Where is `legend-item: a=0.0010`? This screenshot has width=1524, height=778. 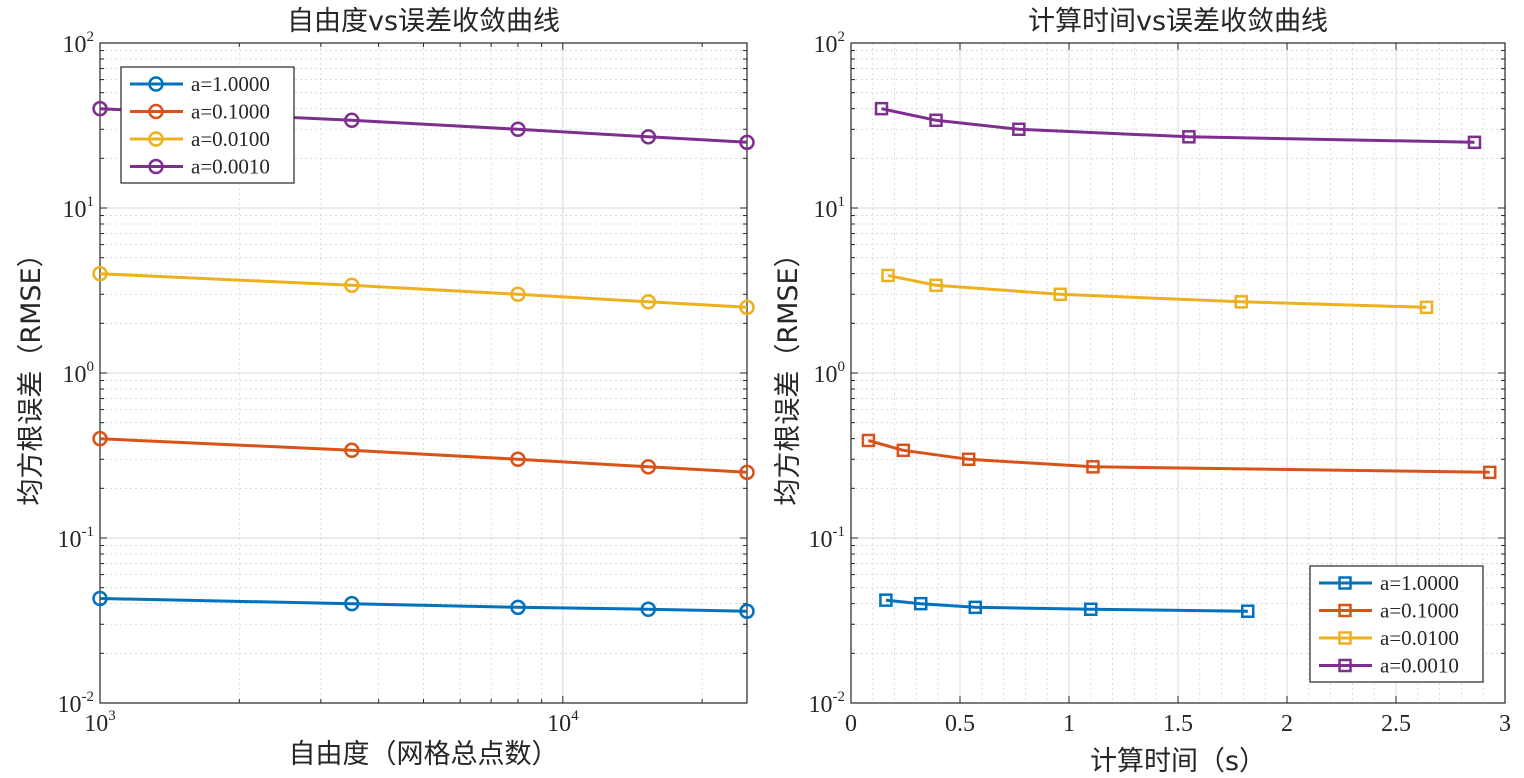
legend-item: a=0.0010 is located at coordinates (1389, 666).